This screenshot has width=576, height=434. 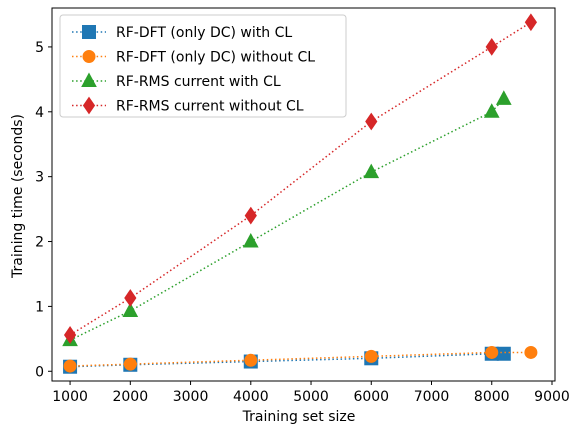 I want to click on legend-entry: RF-RMS current without CL, so click(x=188, y=105).